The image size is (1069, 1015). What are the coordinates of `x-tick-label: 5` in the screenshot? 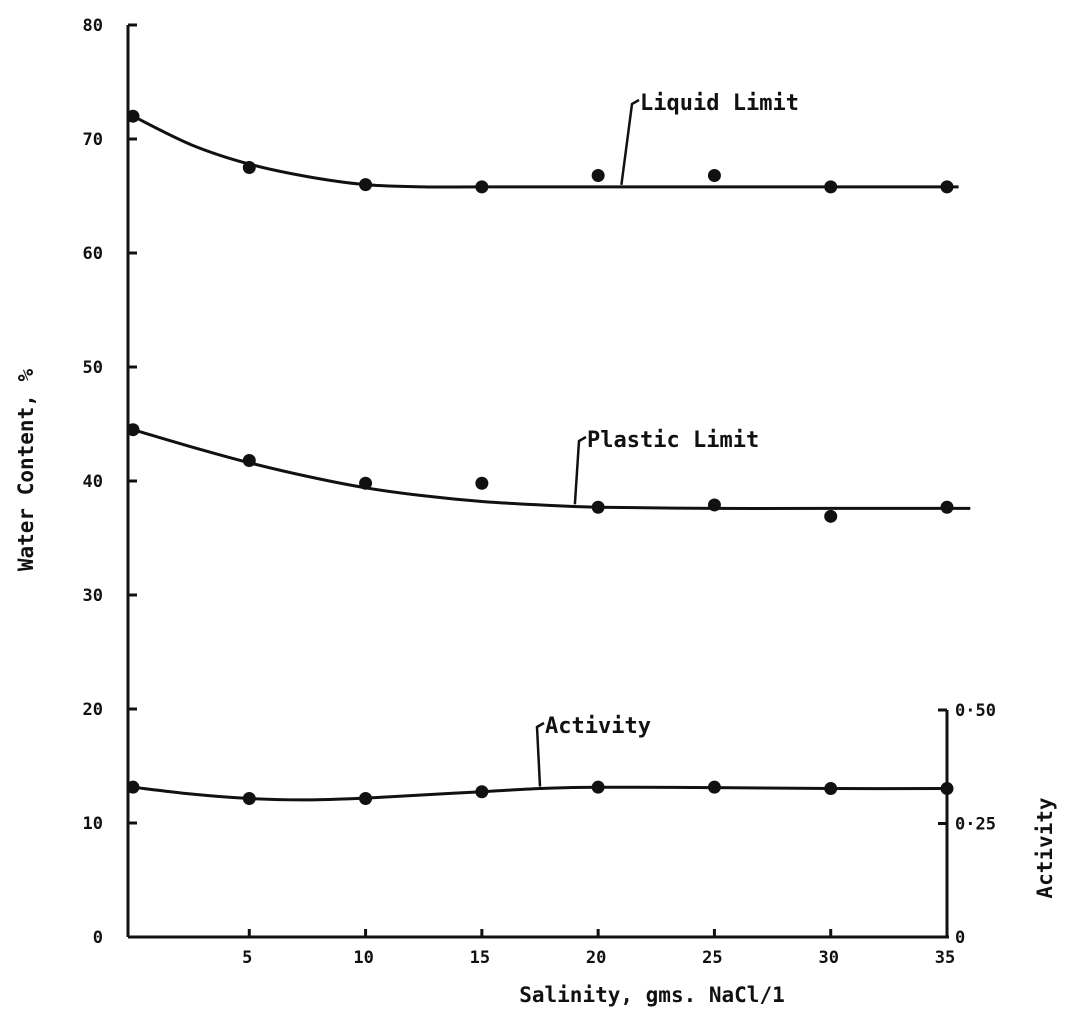 It's located at (247, 958).